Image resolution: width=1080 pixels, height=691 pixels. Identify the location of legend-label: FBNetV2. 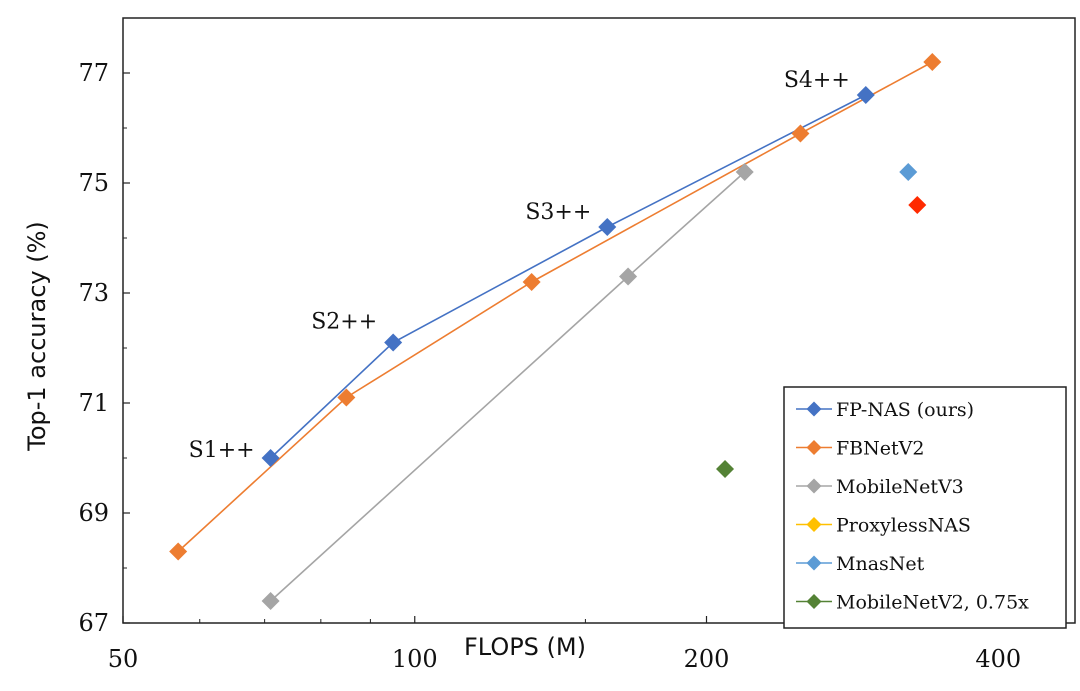
(880, 449).